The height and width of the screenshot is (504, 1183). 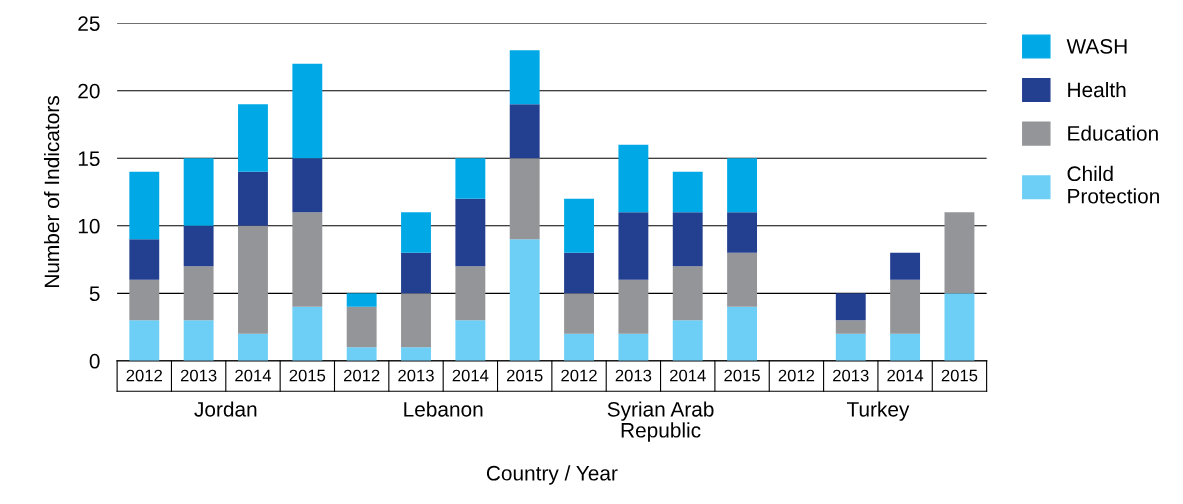 I want to click on y-tick-label: 25, so click(x=89, y=23).